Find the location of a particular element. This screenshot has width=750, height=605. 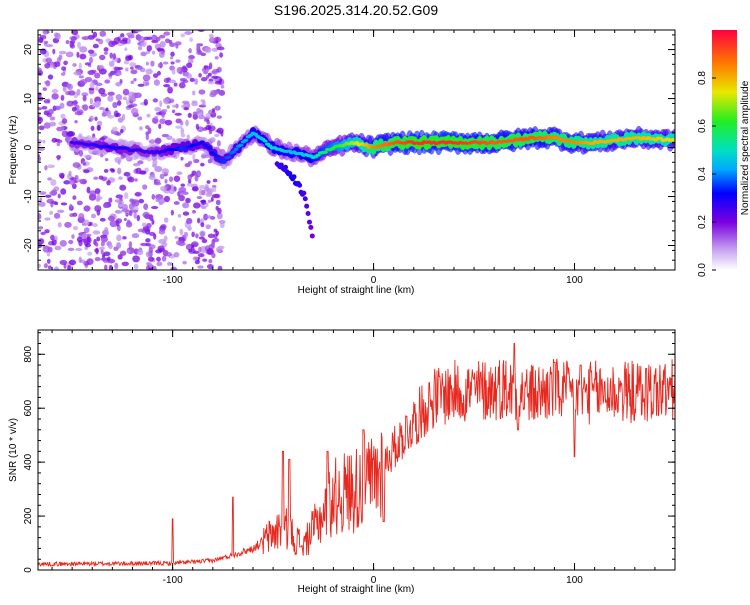

snr-y-tick-label: 0 is located at coordinates (28, 570).